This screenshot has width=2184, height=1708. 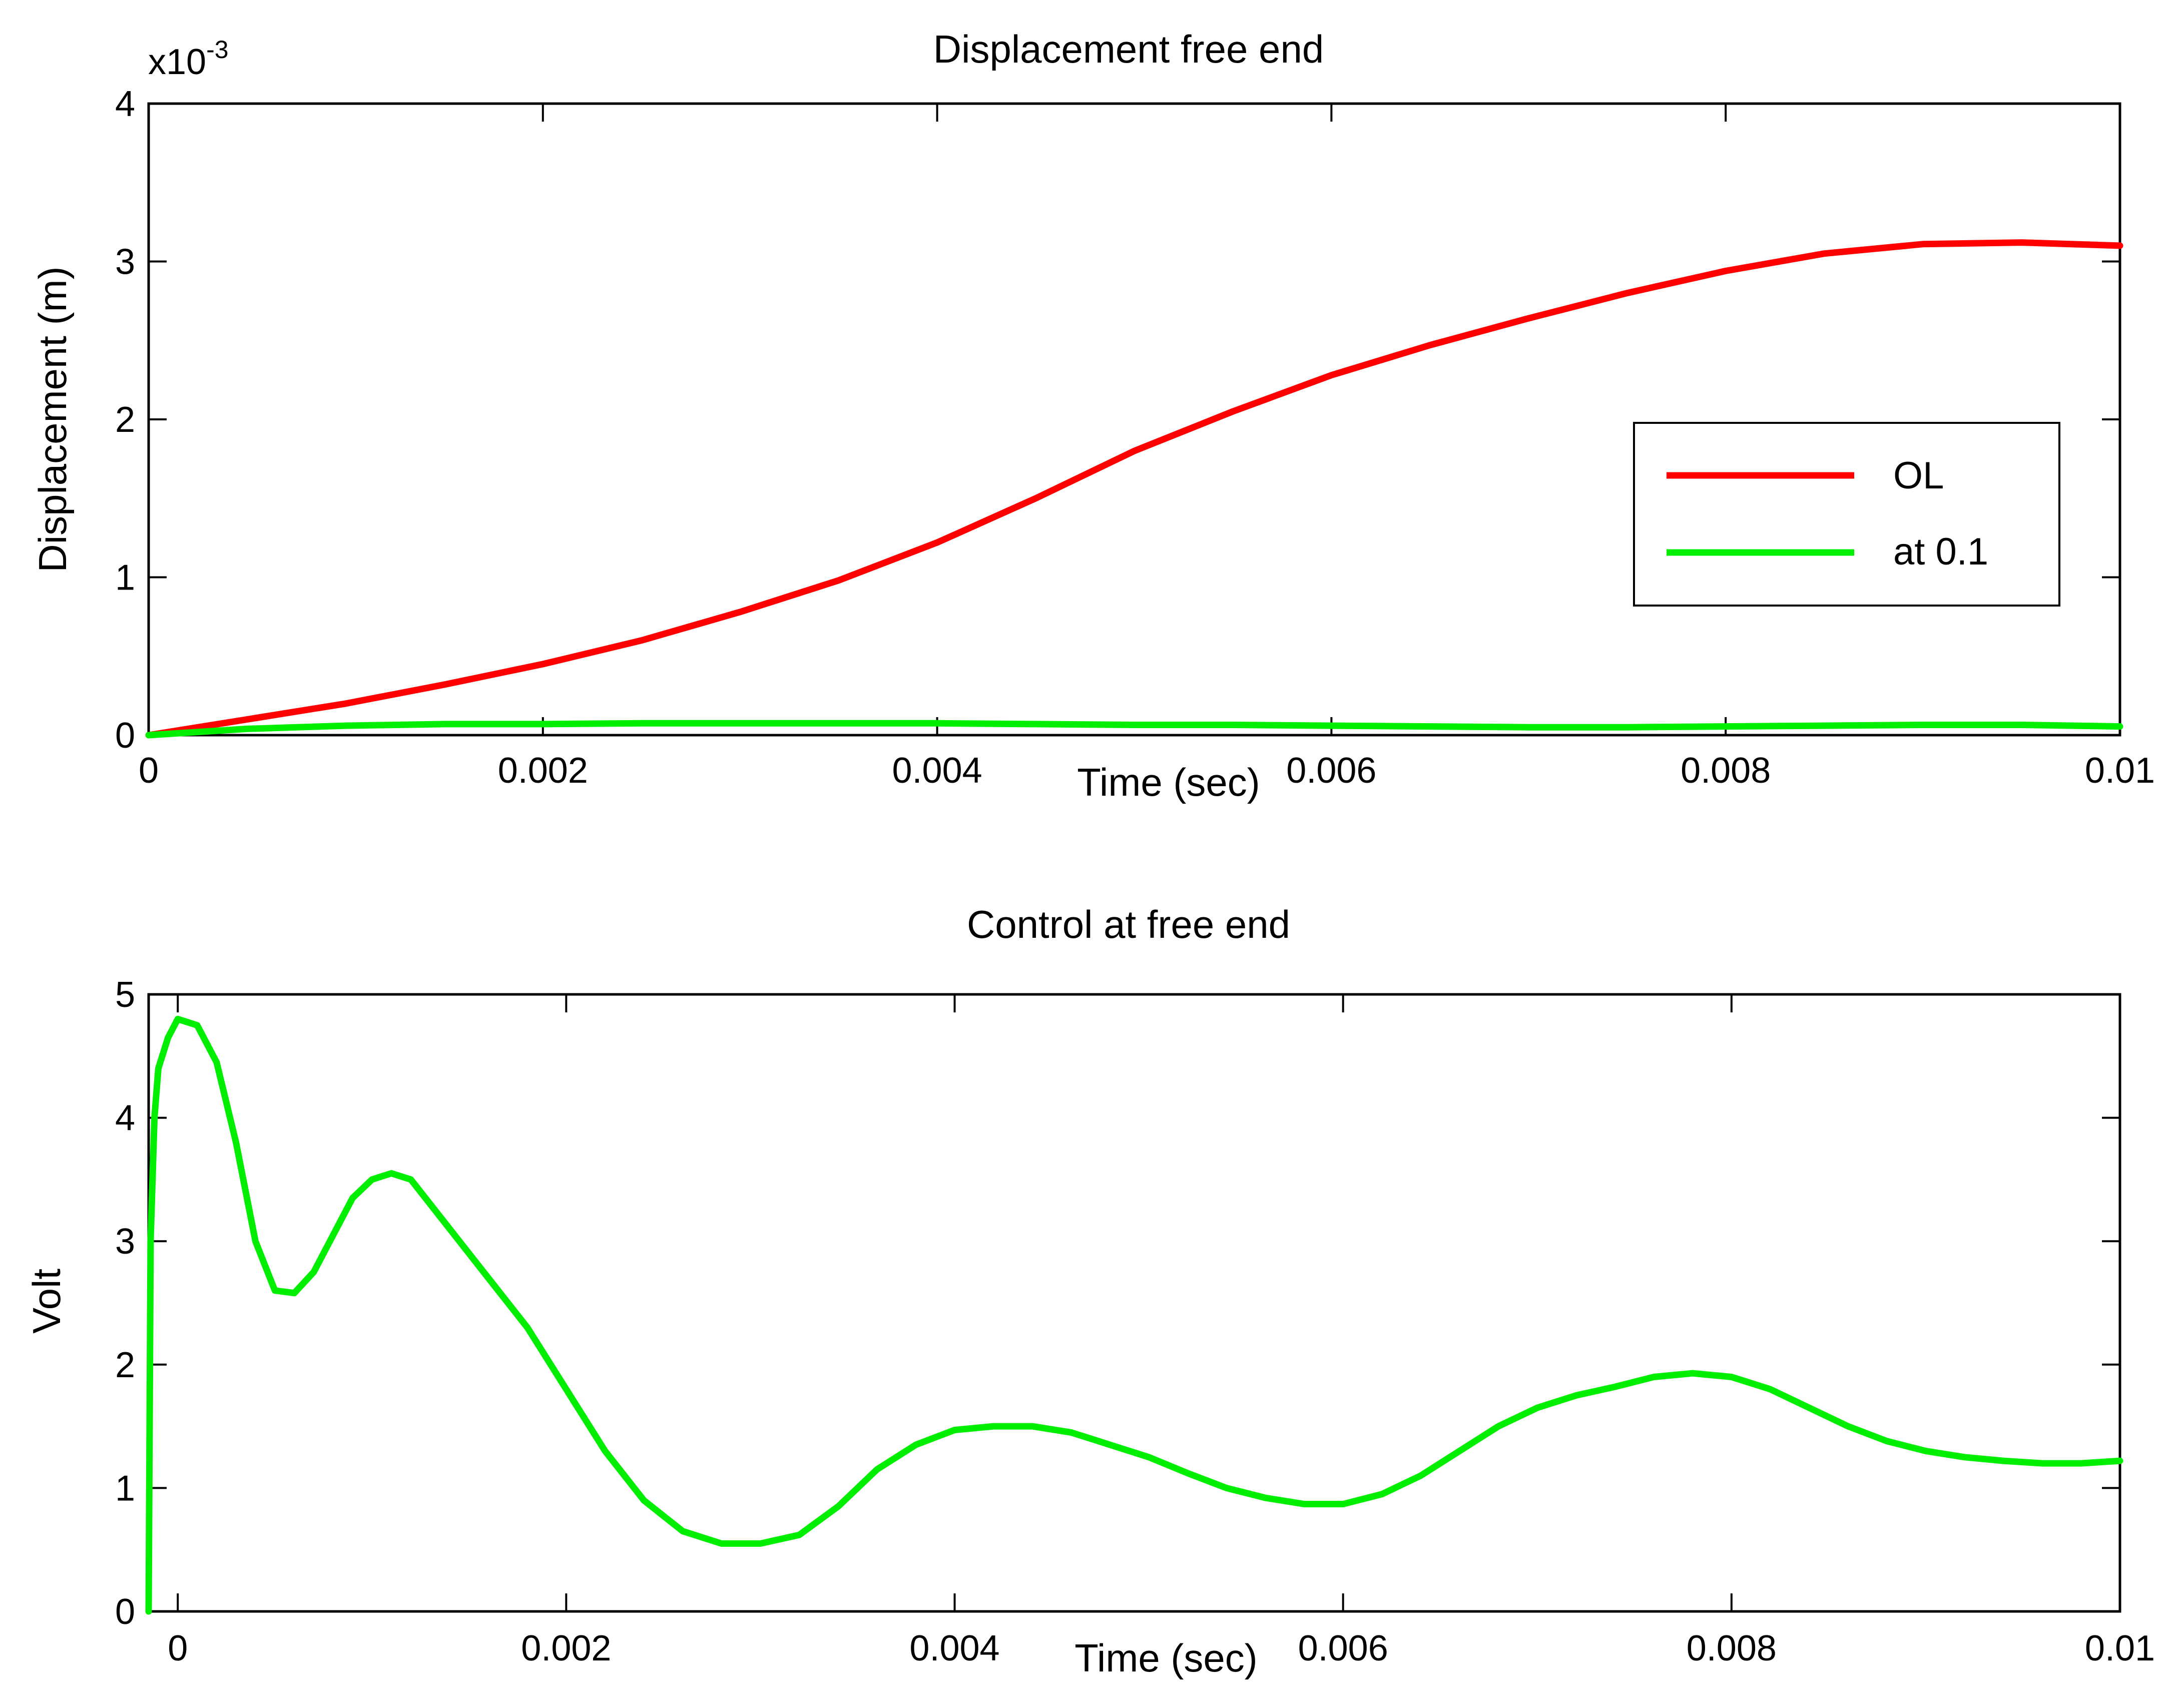 I want to click on y-tick-label-control: 4, so click(x=125, y=1118).